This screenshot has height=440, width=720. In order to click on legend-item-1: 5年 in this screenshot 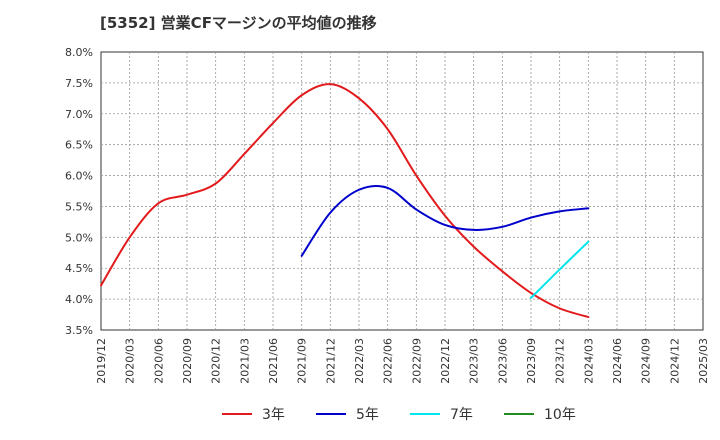, I will do `click(347, 415)`.